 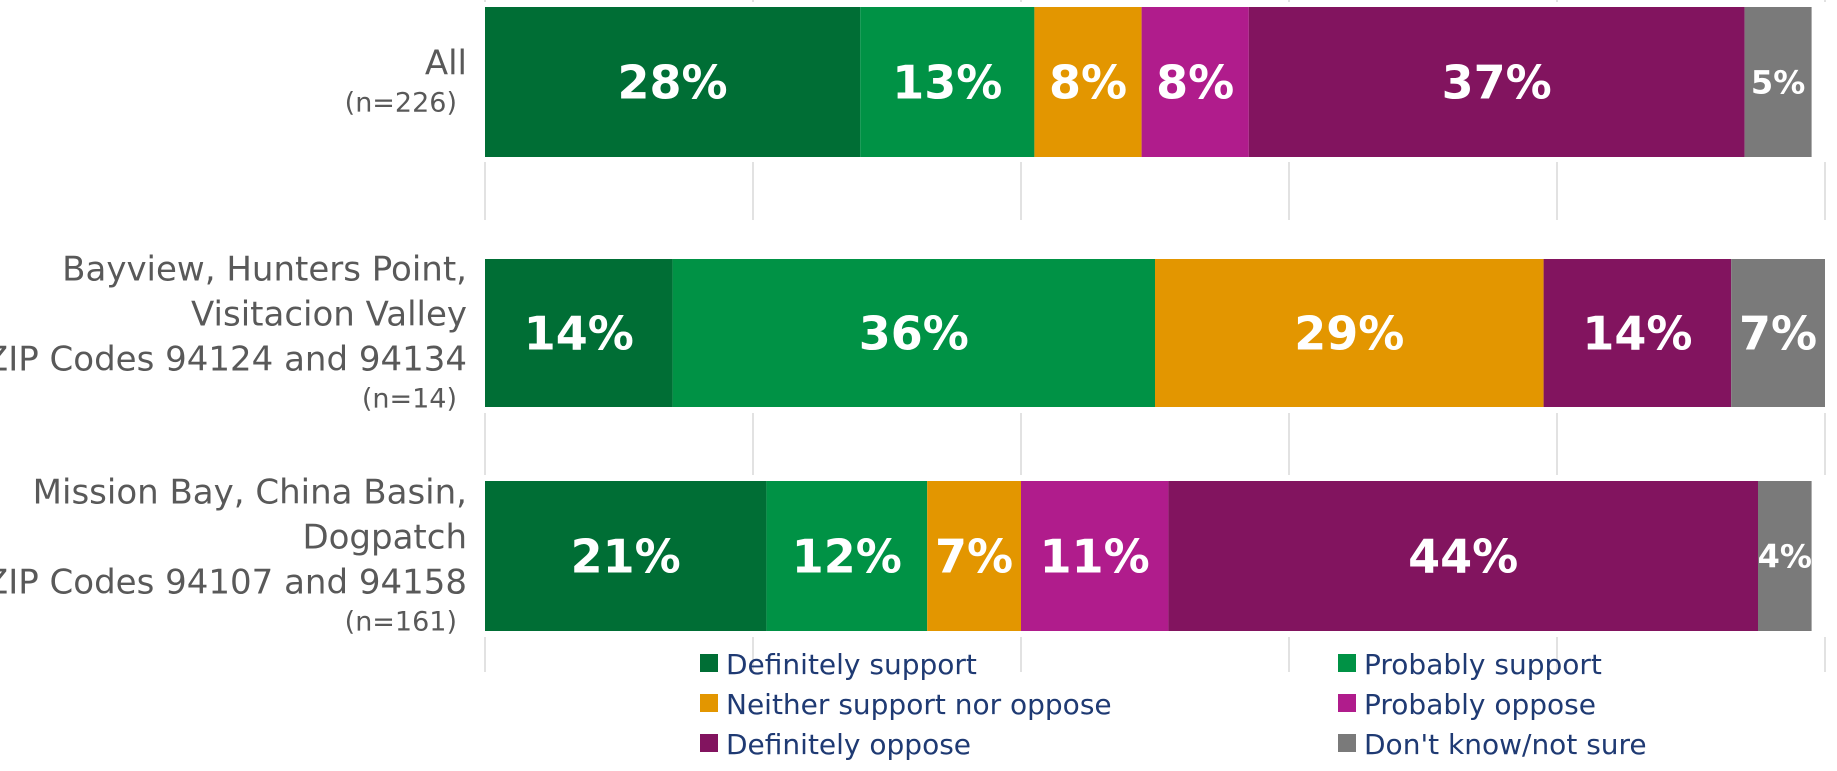 I want to click on bar-value-label: 13%, so click(x=947, y=83).